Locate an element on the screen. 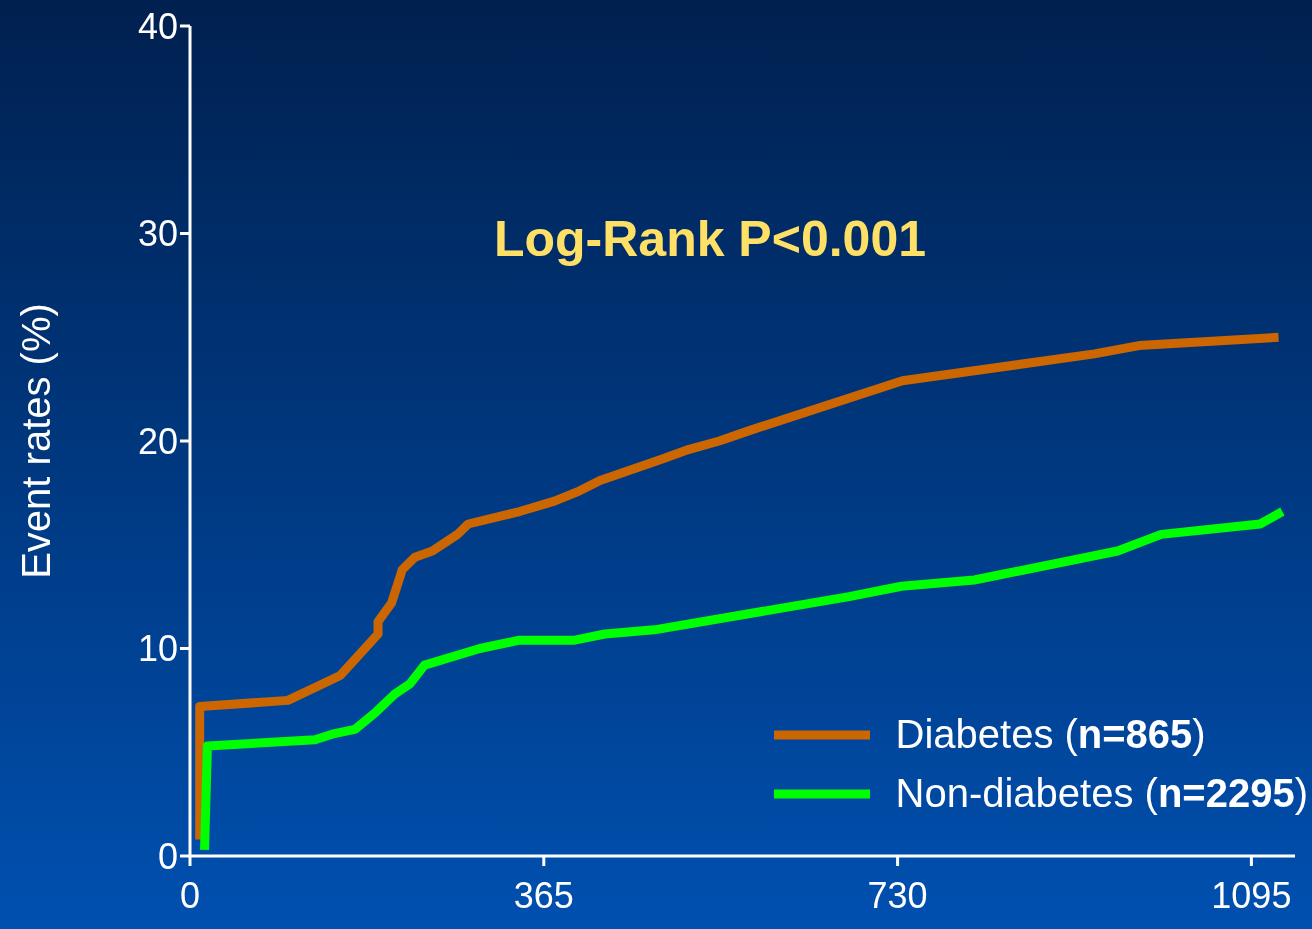 This screenshot has height=929, width=1312. y-tick-label: 20 is located at coordinates (157, 441).